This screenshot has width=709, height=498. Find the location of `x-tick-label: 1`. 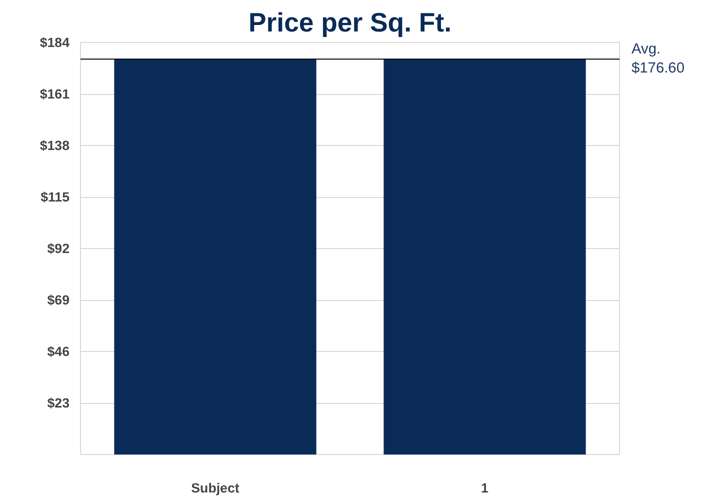

x-tick-label: 1 is located at coordinates (485, 488).